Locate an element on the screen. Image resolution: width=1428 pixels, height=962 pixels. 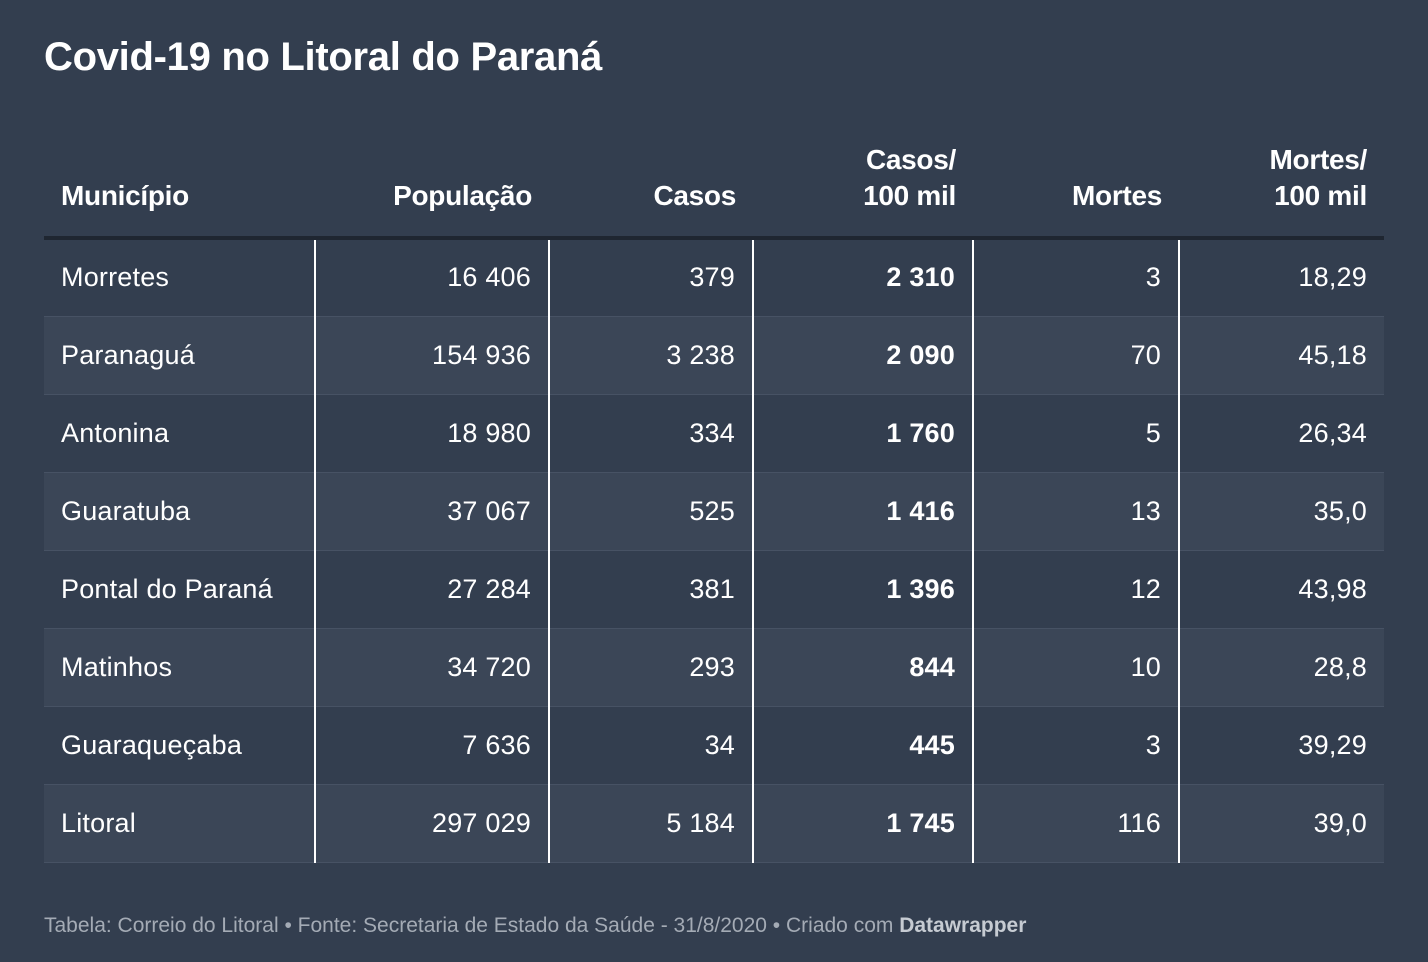
cell-mortes: 70 is located at coordinates (1076, 355).